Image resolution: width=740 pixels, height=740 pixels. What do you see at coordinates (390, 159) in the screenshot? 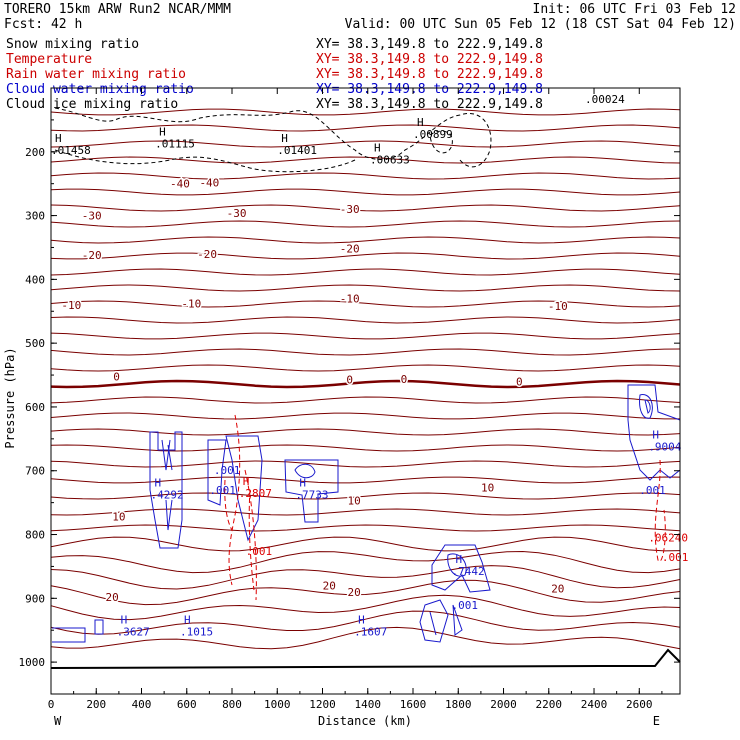
I see `max-value-label: .00633` at bounding box center [390, 159].